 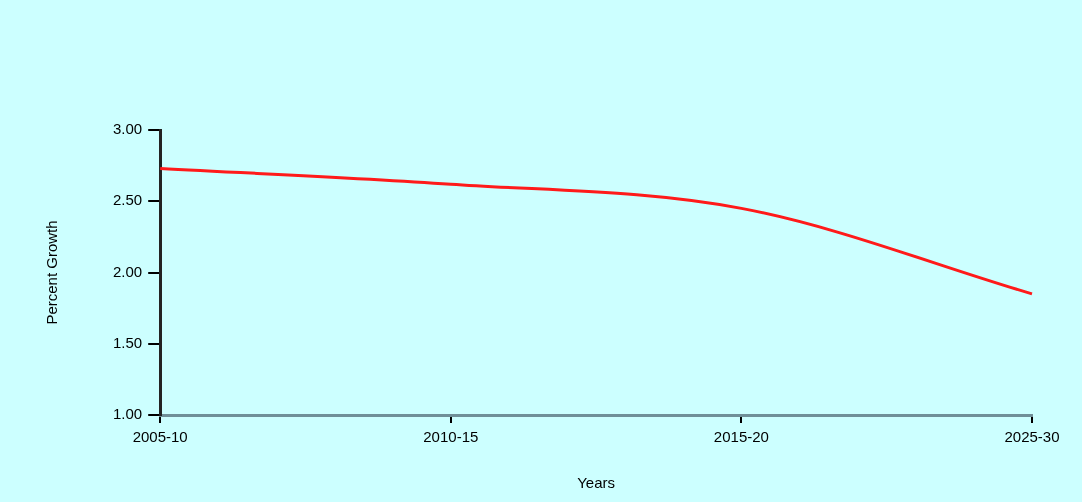 I want to click on x-tick-label: 2025-30, so click(x=1032, y=437).